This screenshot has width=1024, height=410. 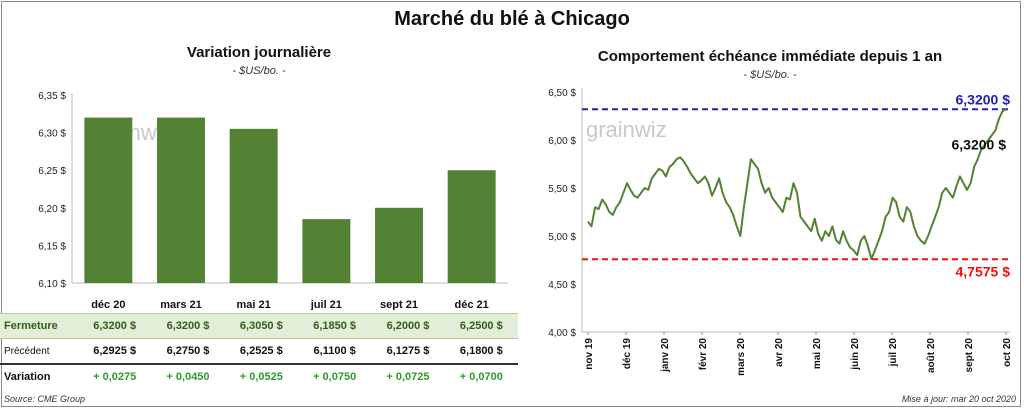 I want to click on x-tick-label: juin 20, so click(x=855, y=354).